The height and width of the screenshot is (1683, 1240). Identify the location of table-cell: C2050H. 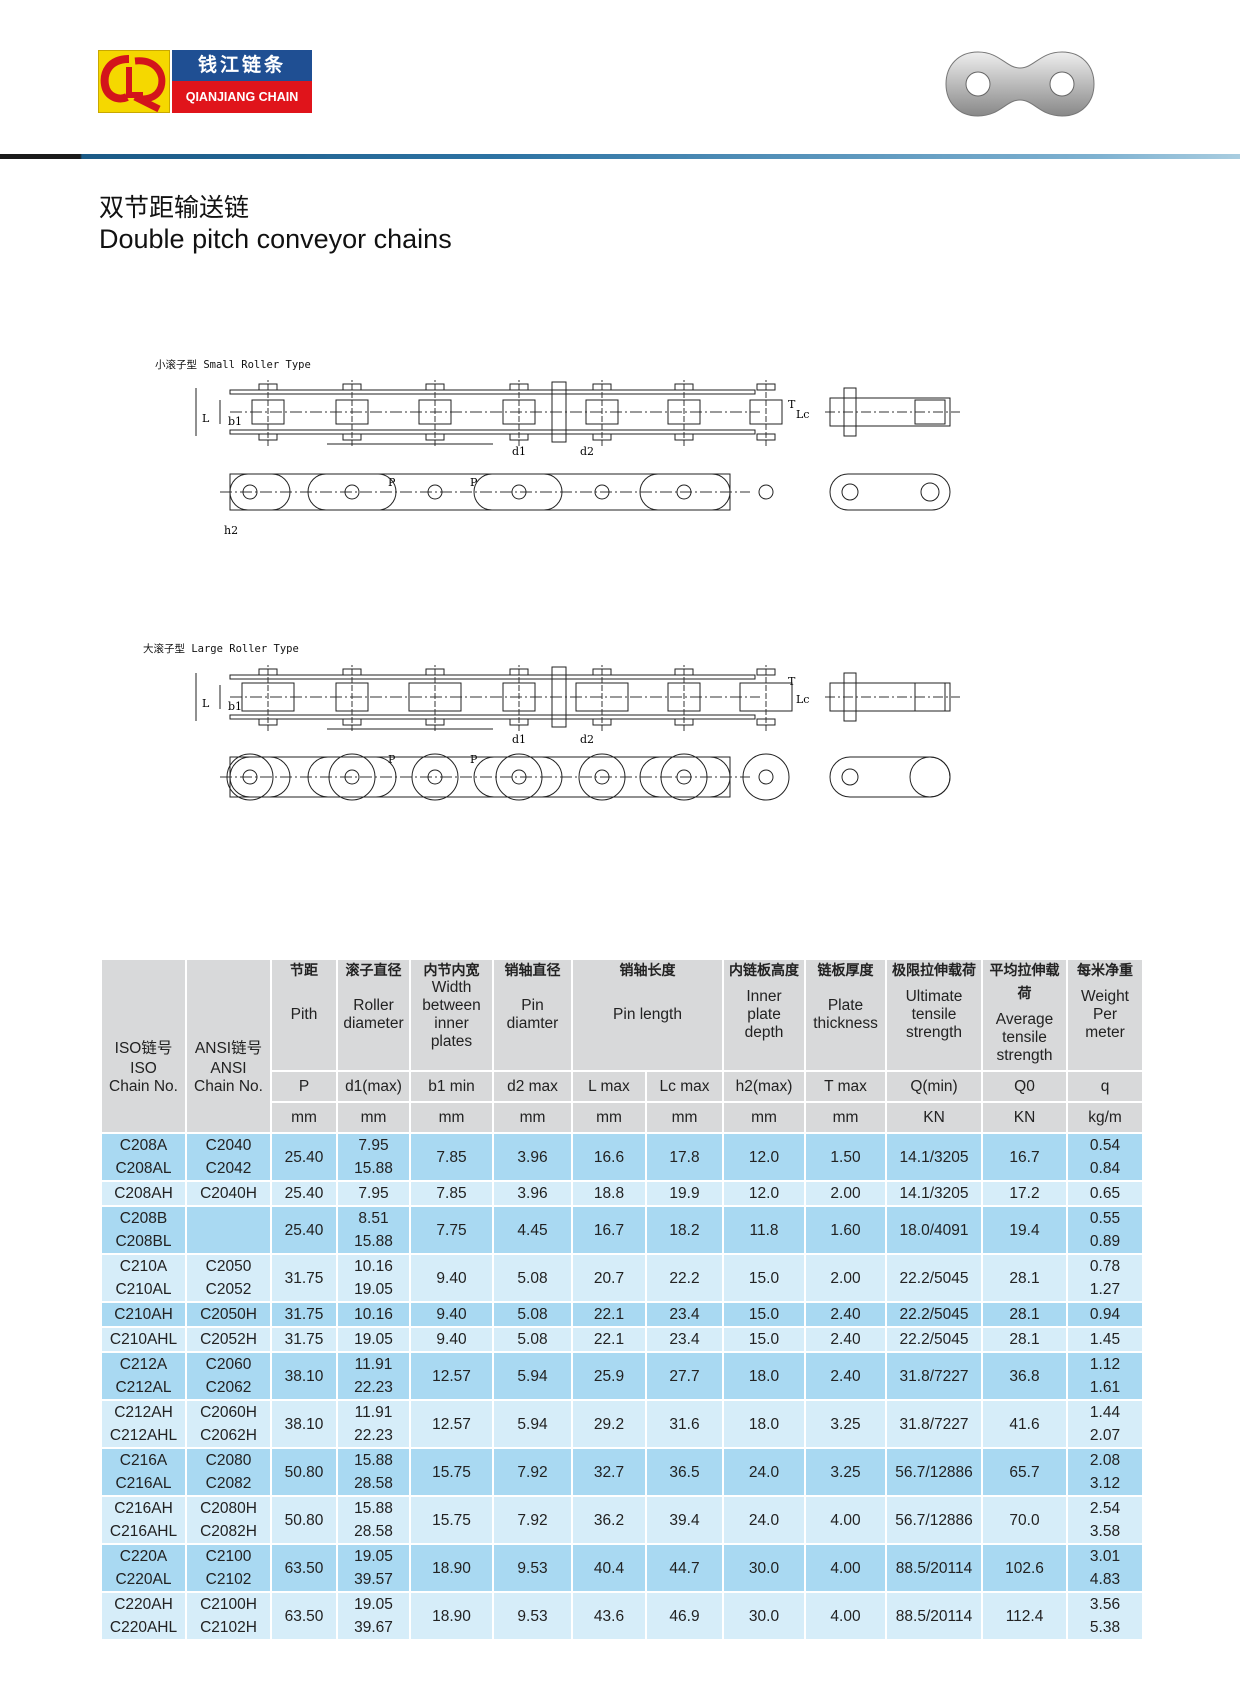
(228, 1314).